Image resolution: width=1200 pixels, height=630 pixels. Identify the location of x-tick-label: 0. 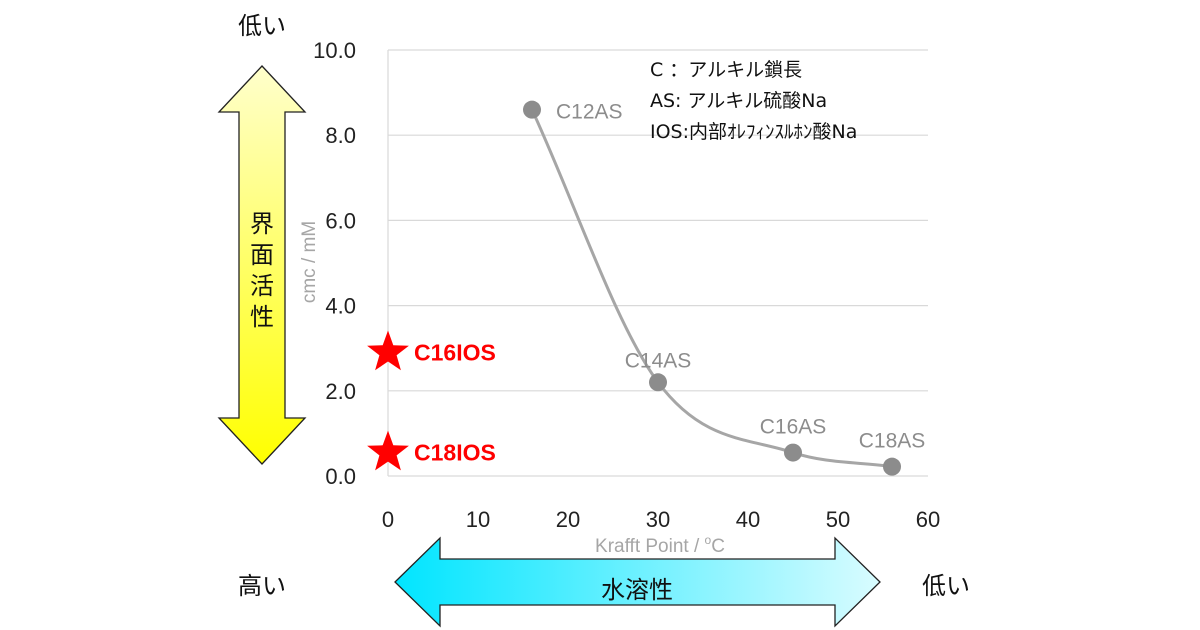
(388, 519).